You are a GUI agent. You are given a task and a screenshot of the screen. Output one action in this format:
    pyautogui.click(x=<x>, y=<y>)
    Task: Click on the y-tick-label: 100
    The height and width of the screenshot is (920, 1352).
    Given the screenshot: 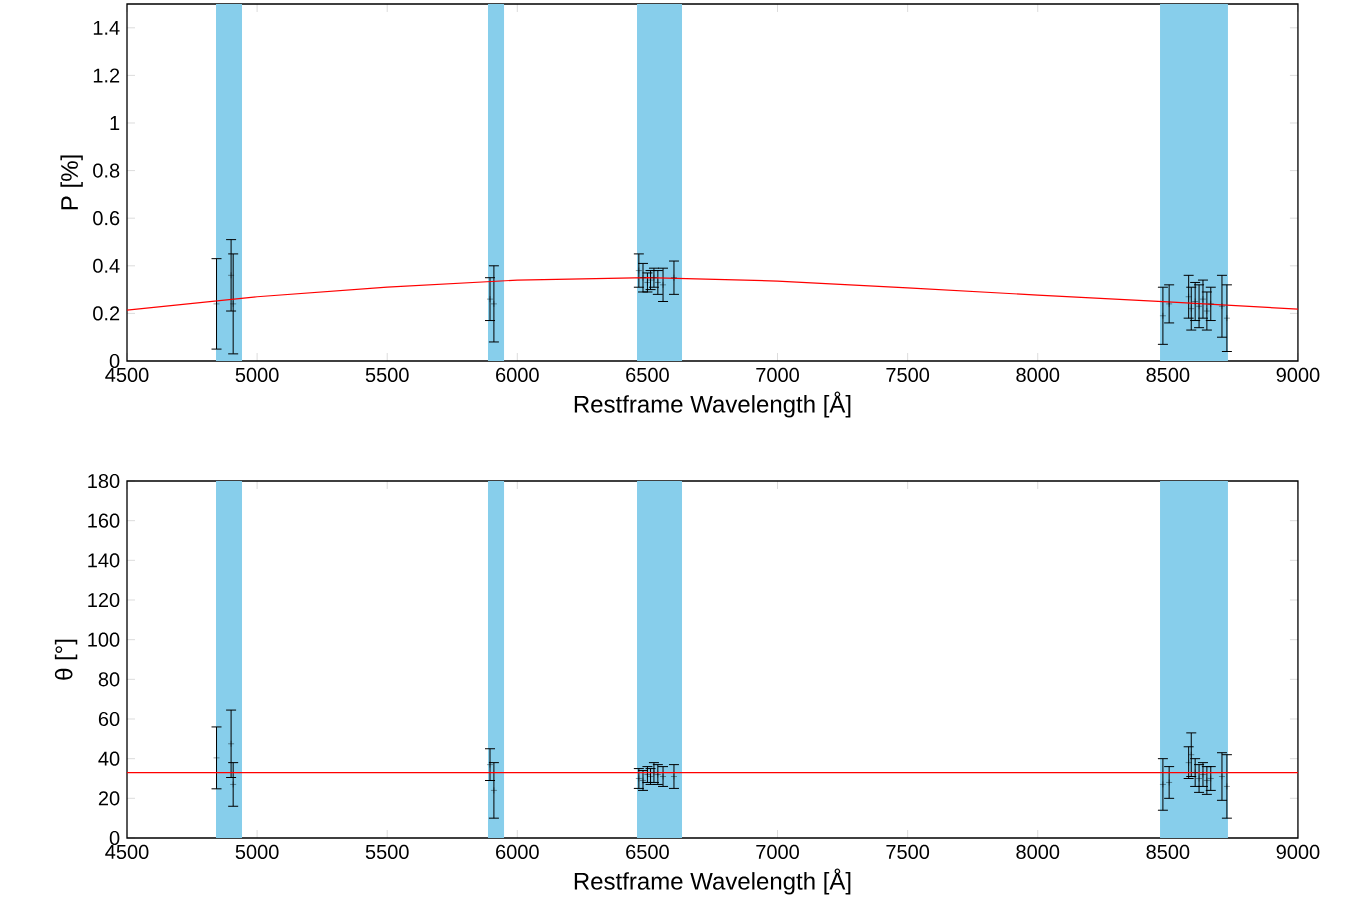 What is the action you would take?
    pyautogui.click(x=104, y=639)
    